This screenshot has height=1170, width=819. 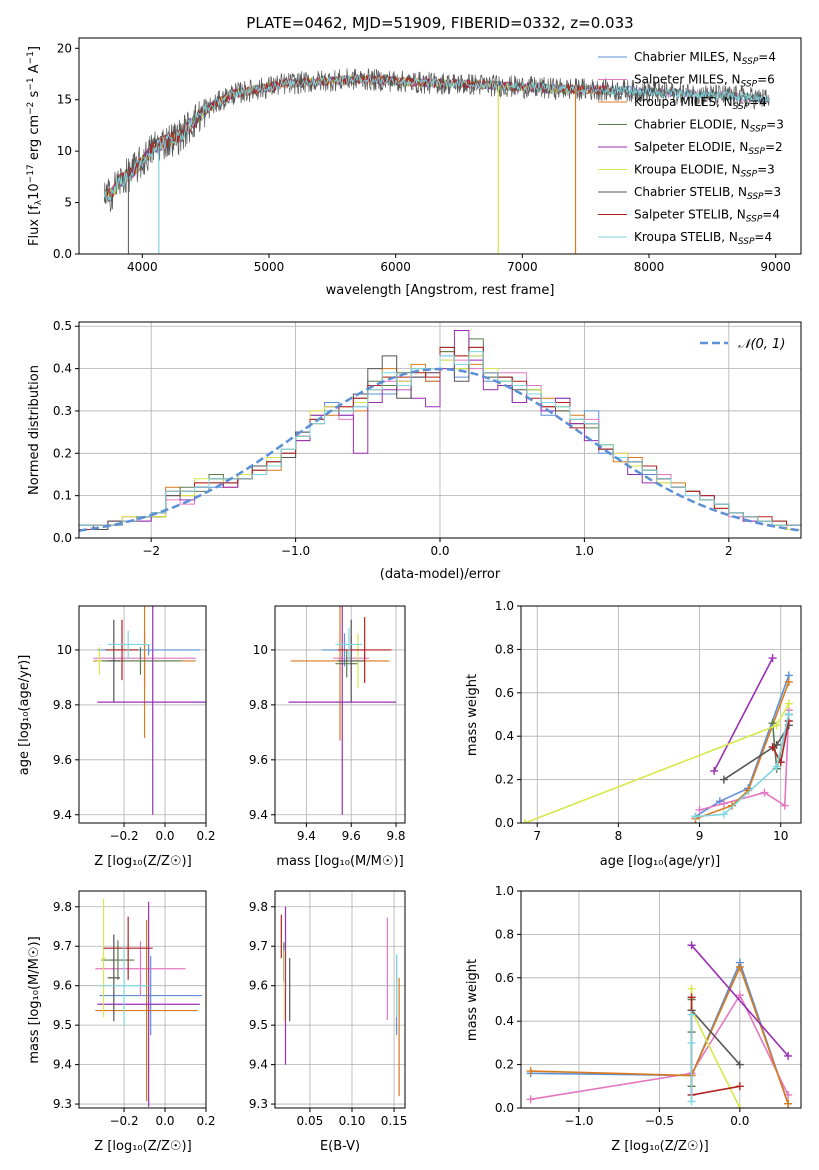 I want to click on x-tick-label: 9, so click(x=700, y=836).